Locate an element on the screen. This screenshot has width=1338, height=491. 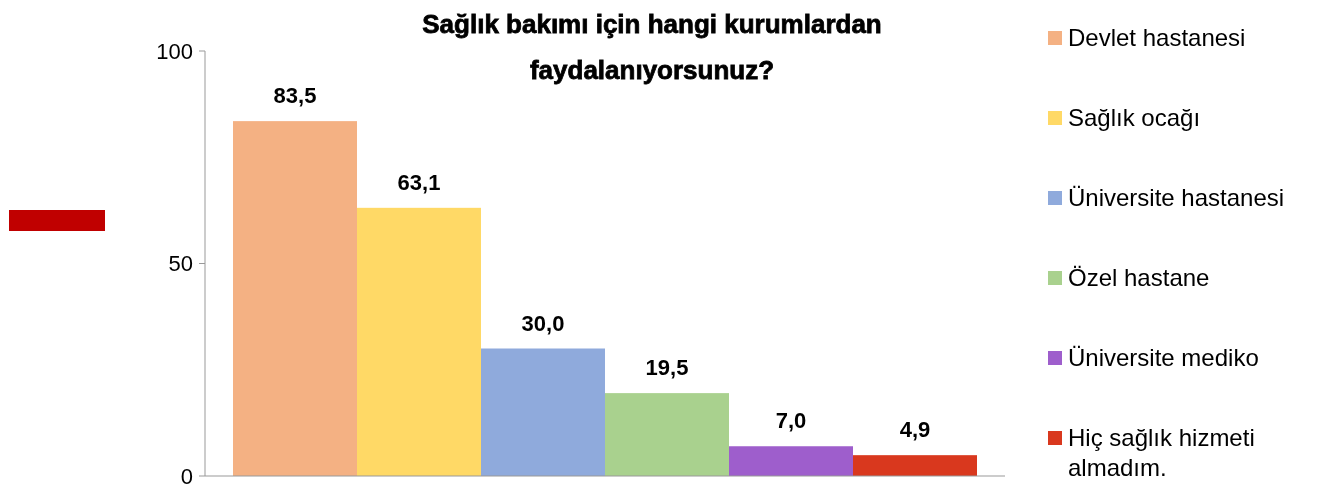
data-label: 4,9 is located at coordinates (915, 430).